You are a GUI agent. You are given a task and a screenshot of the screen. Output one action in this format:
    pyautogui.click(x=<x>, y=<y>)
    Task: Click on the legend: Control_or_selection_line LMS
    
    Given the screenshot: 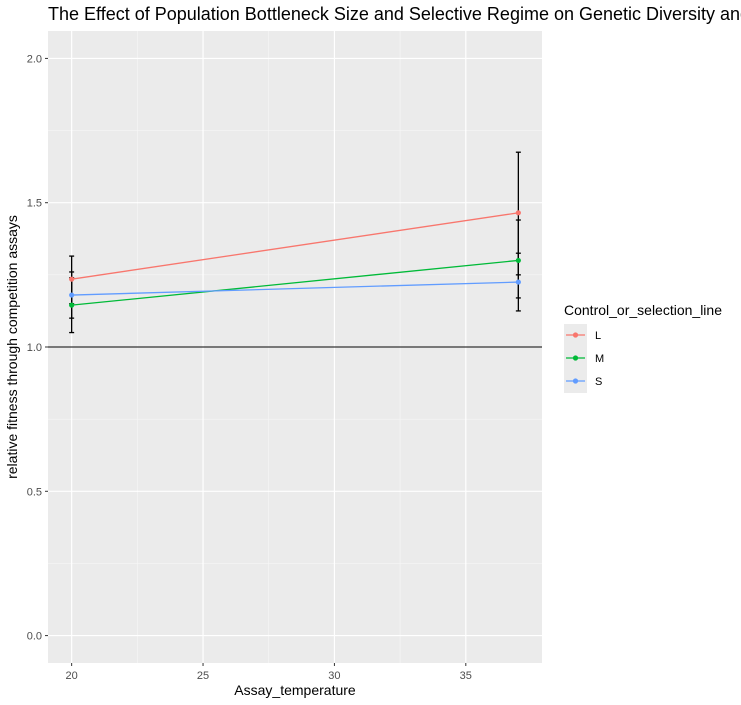 What is the action you would take?
    pyautogui.click(x=643, y=347)
    